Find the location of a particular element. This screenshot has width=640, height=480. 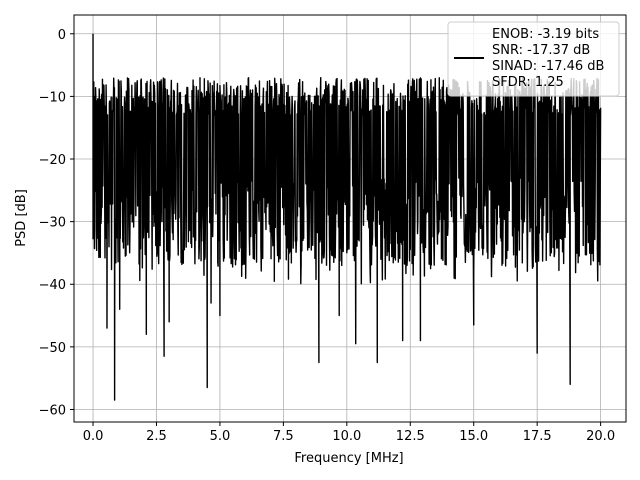

y-tick-label: −10 is located at coordinates (52, 97).